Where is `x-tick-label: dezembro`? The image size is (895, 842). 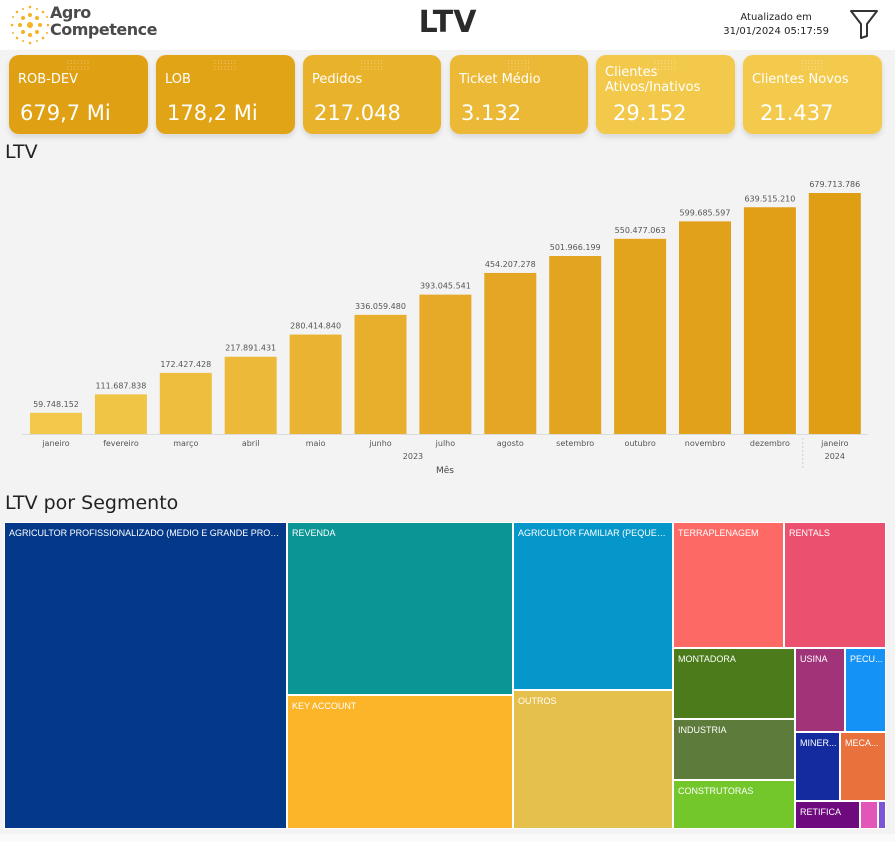
x-tick-label: dezembro is located at coordinates (770, 443).